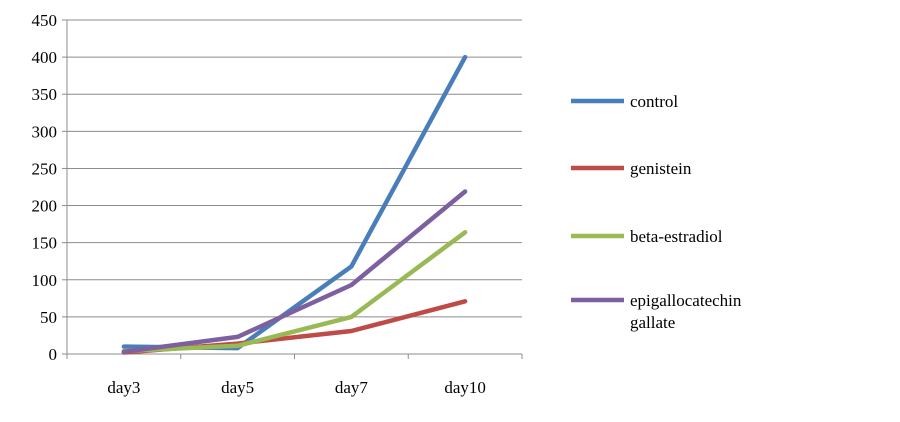  I want to click on y-tick-label: 400, so click(45, 57).